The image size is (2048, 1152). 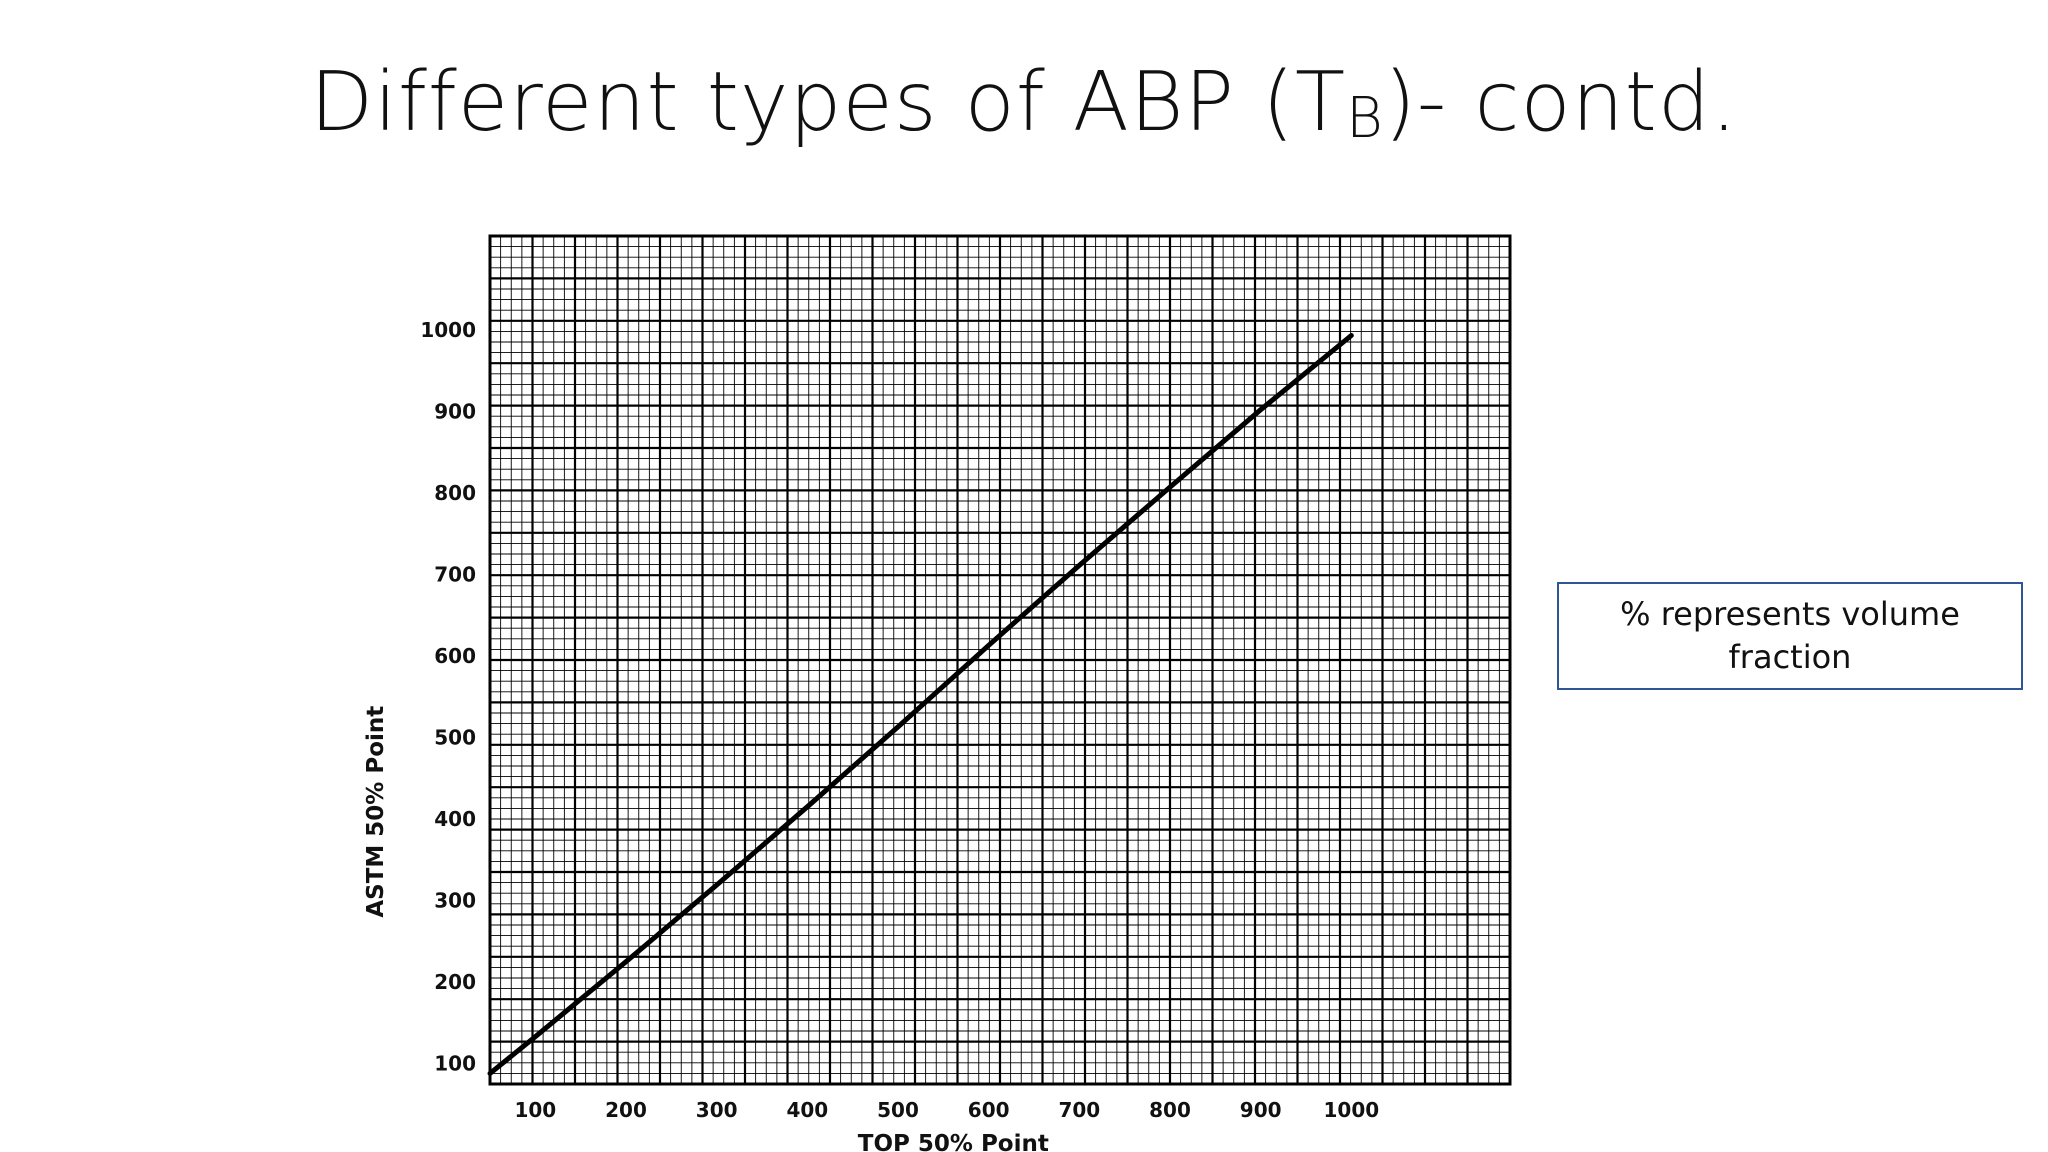 What do you see at coordinates (898, 1110) in the screenshot?
I see `x-tick-label: 500` at bounding box center [898, 1110].